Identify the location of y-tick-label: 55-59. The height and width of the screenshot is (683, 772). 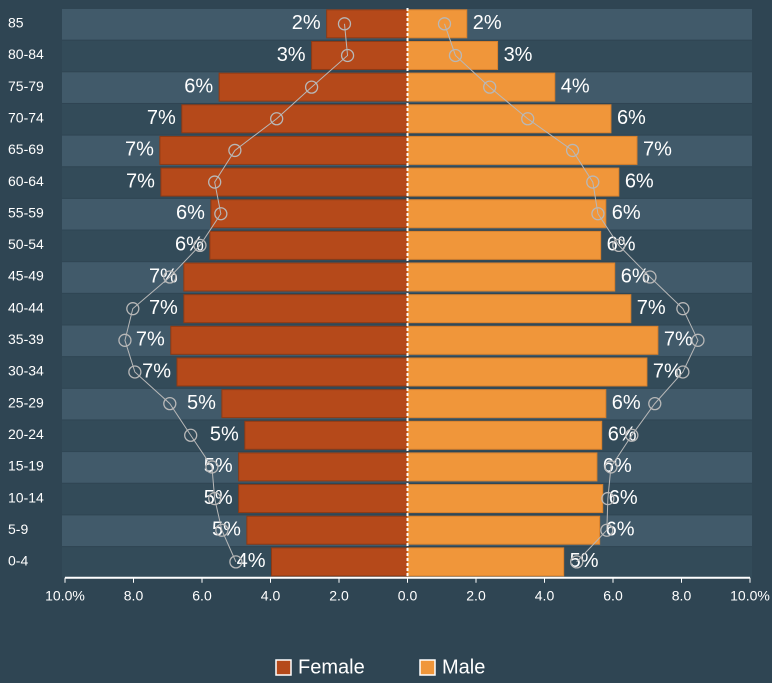
(26, 212).